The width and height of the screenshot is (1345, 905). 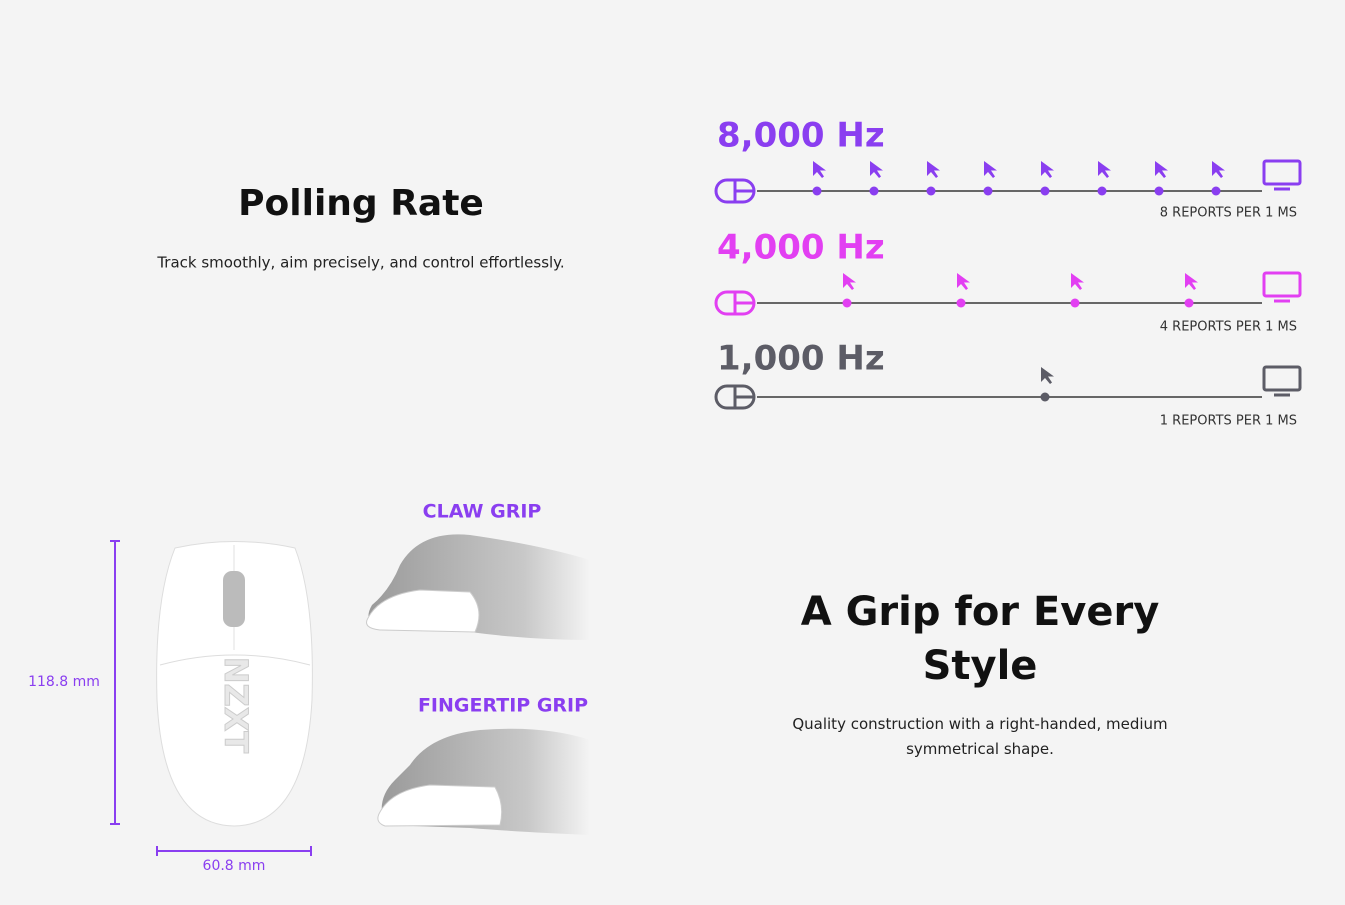 What do you see at coordinates (1228, 327) in the screenshot?
I see `rate-caption: 4 REPORTS PER 1 MS` at bounding box center [1228, 327].